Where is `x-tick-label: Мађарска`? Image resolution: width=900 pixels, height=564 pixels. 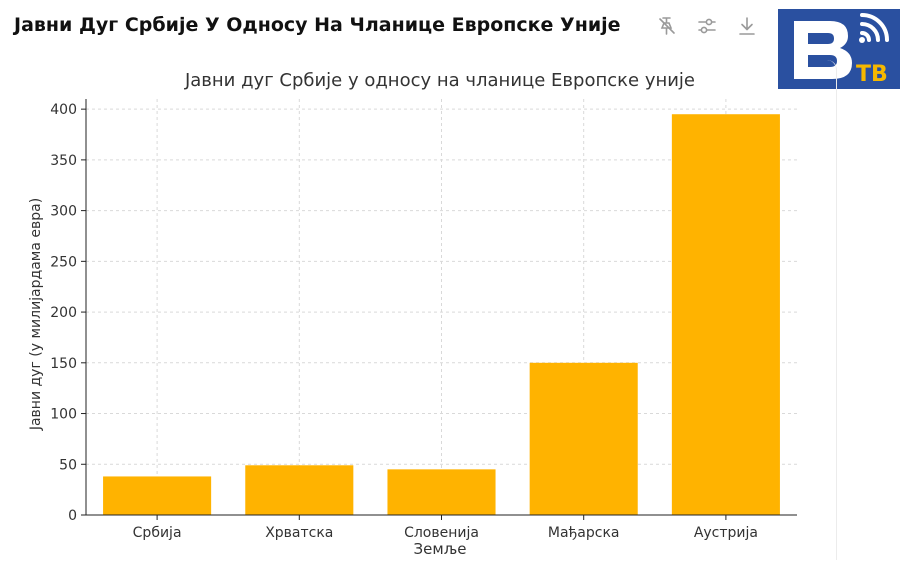
x-tick-label: Мађарска is located at coordinates (584, 533).